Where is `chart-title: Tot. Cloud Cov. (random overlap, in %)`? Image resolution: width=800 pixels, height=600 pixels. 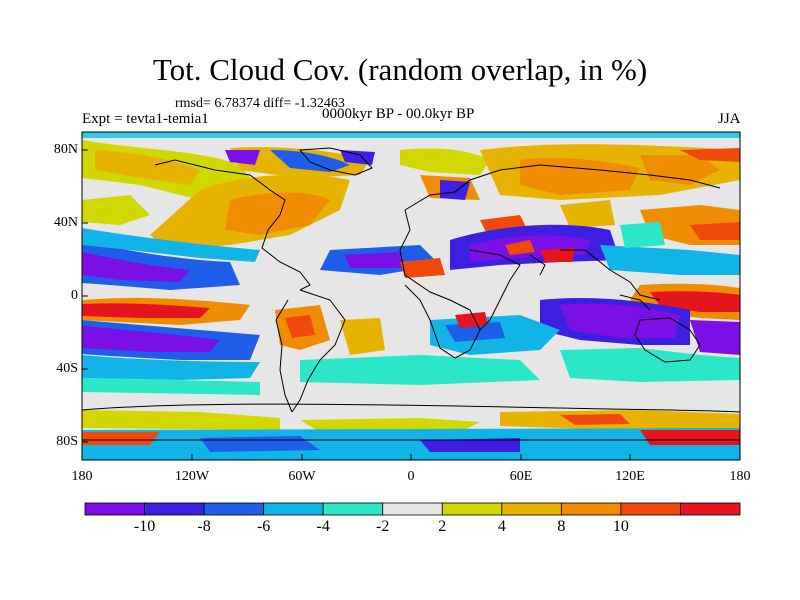
chart-title: Tot. Cloud Cov. (random overlap, in %) is located at coordinates (400, 69).